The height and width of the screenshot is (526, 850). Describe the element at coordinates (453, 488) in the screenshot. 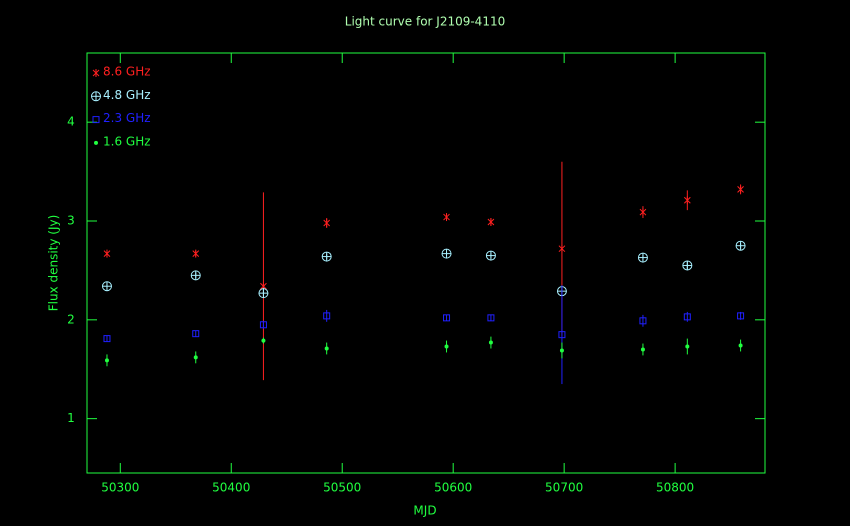

I see `x-tick-label: 50600` at that location.